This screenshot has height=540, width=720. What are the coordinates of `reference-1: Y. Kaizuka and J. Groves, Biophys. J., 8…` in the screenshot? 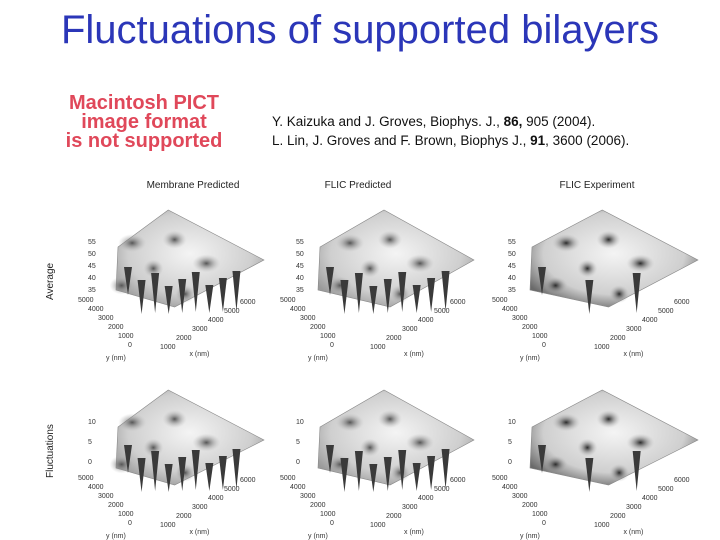 It's located at (434, 121).